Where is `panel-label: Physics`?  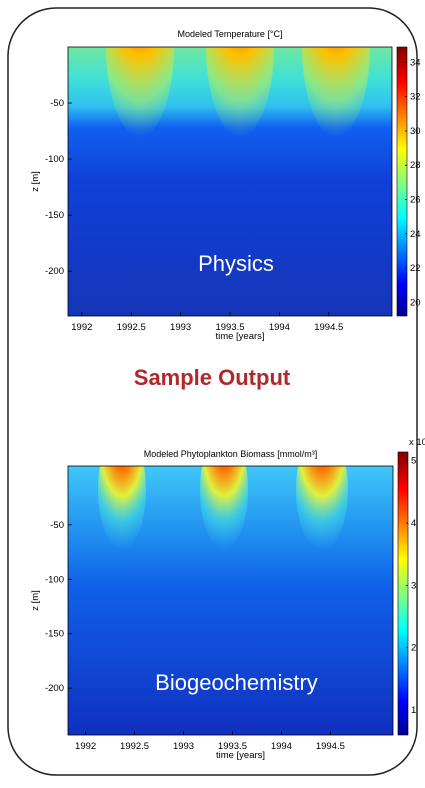 panel-label: Physics is located at coordinates (236, 263).